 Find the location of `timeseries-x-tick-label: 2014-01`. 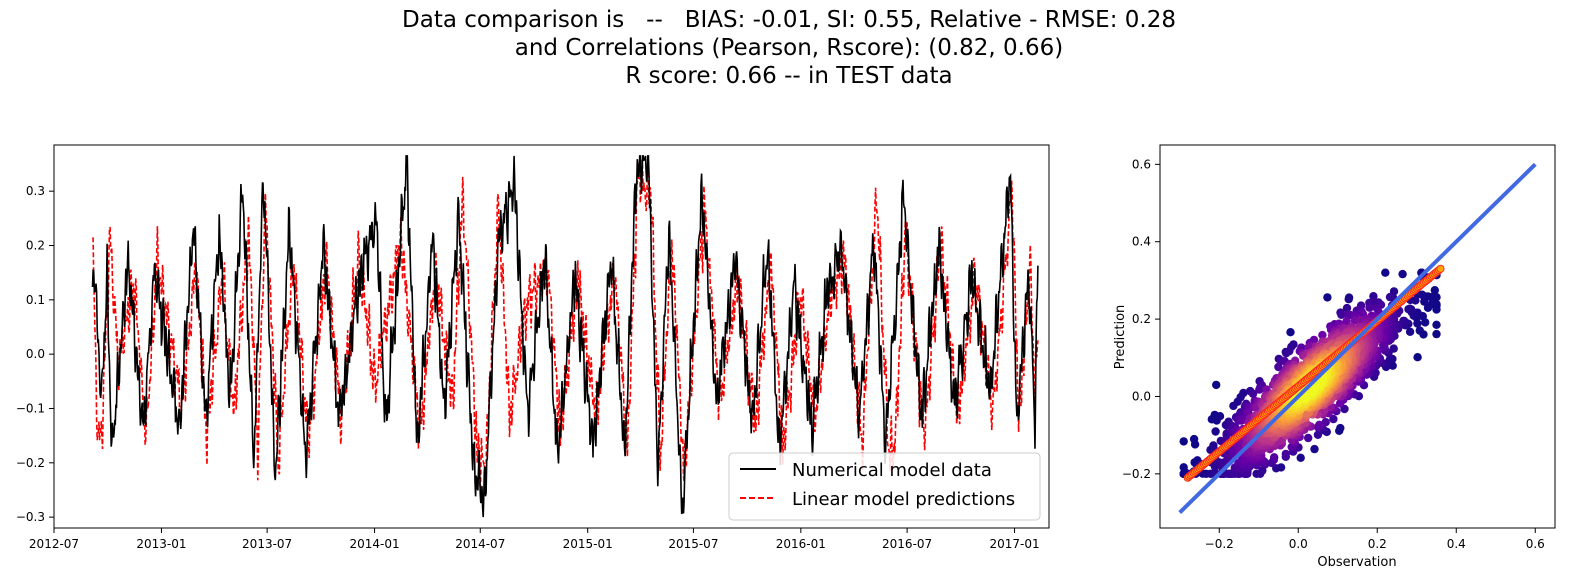

timeseries-x-tick-label: 2014-01 is located at coordinates (375, 544).